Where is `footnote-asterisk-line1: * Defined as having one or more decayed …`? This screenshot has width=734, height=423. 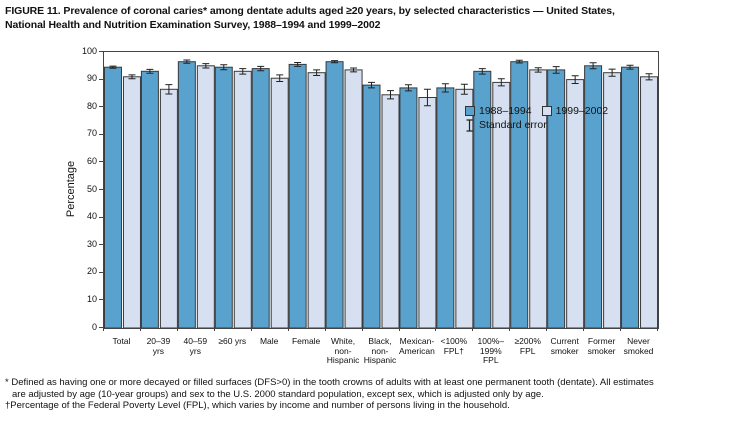 footnote-asterisk-line1: * Defined as having one or more decayed … is located at coordinates (329, 382).